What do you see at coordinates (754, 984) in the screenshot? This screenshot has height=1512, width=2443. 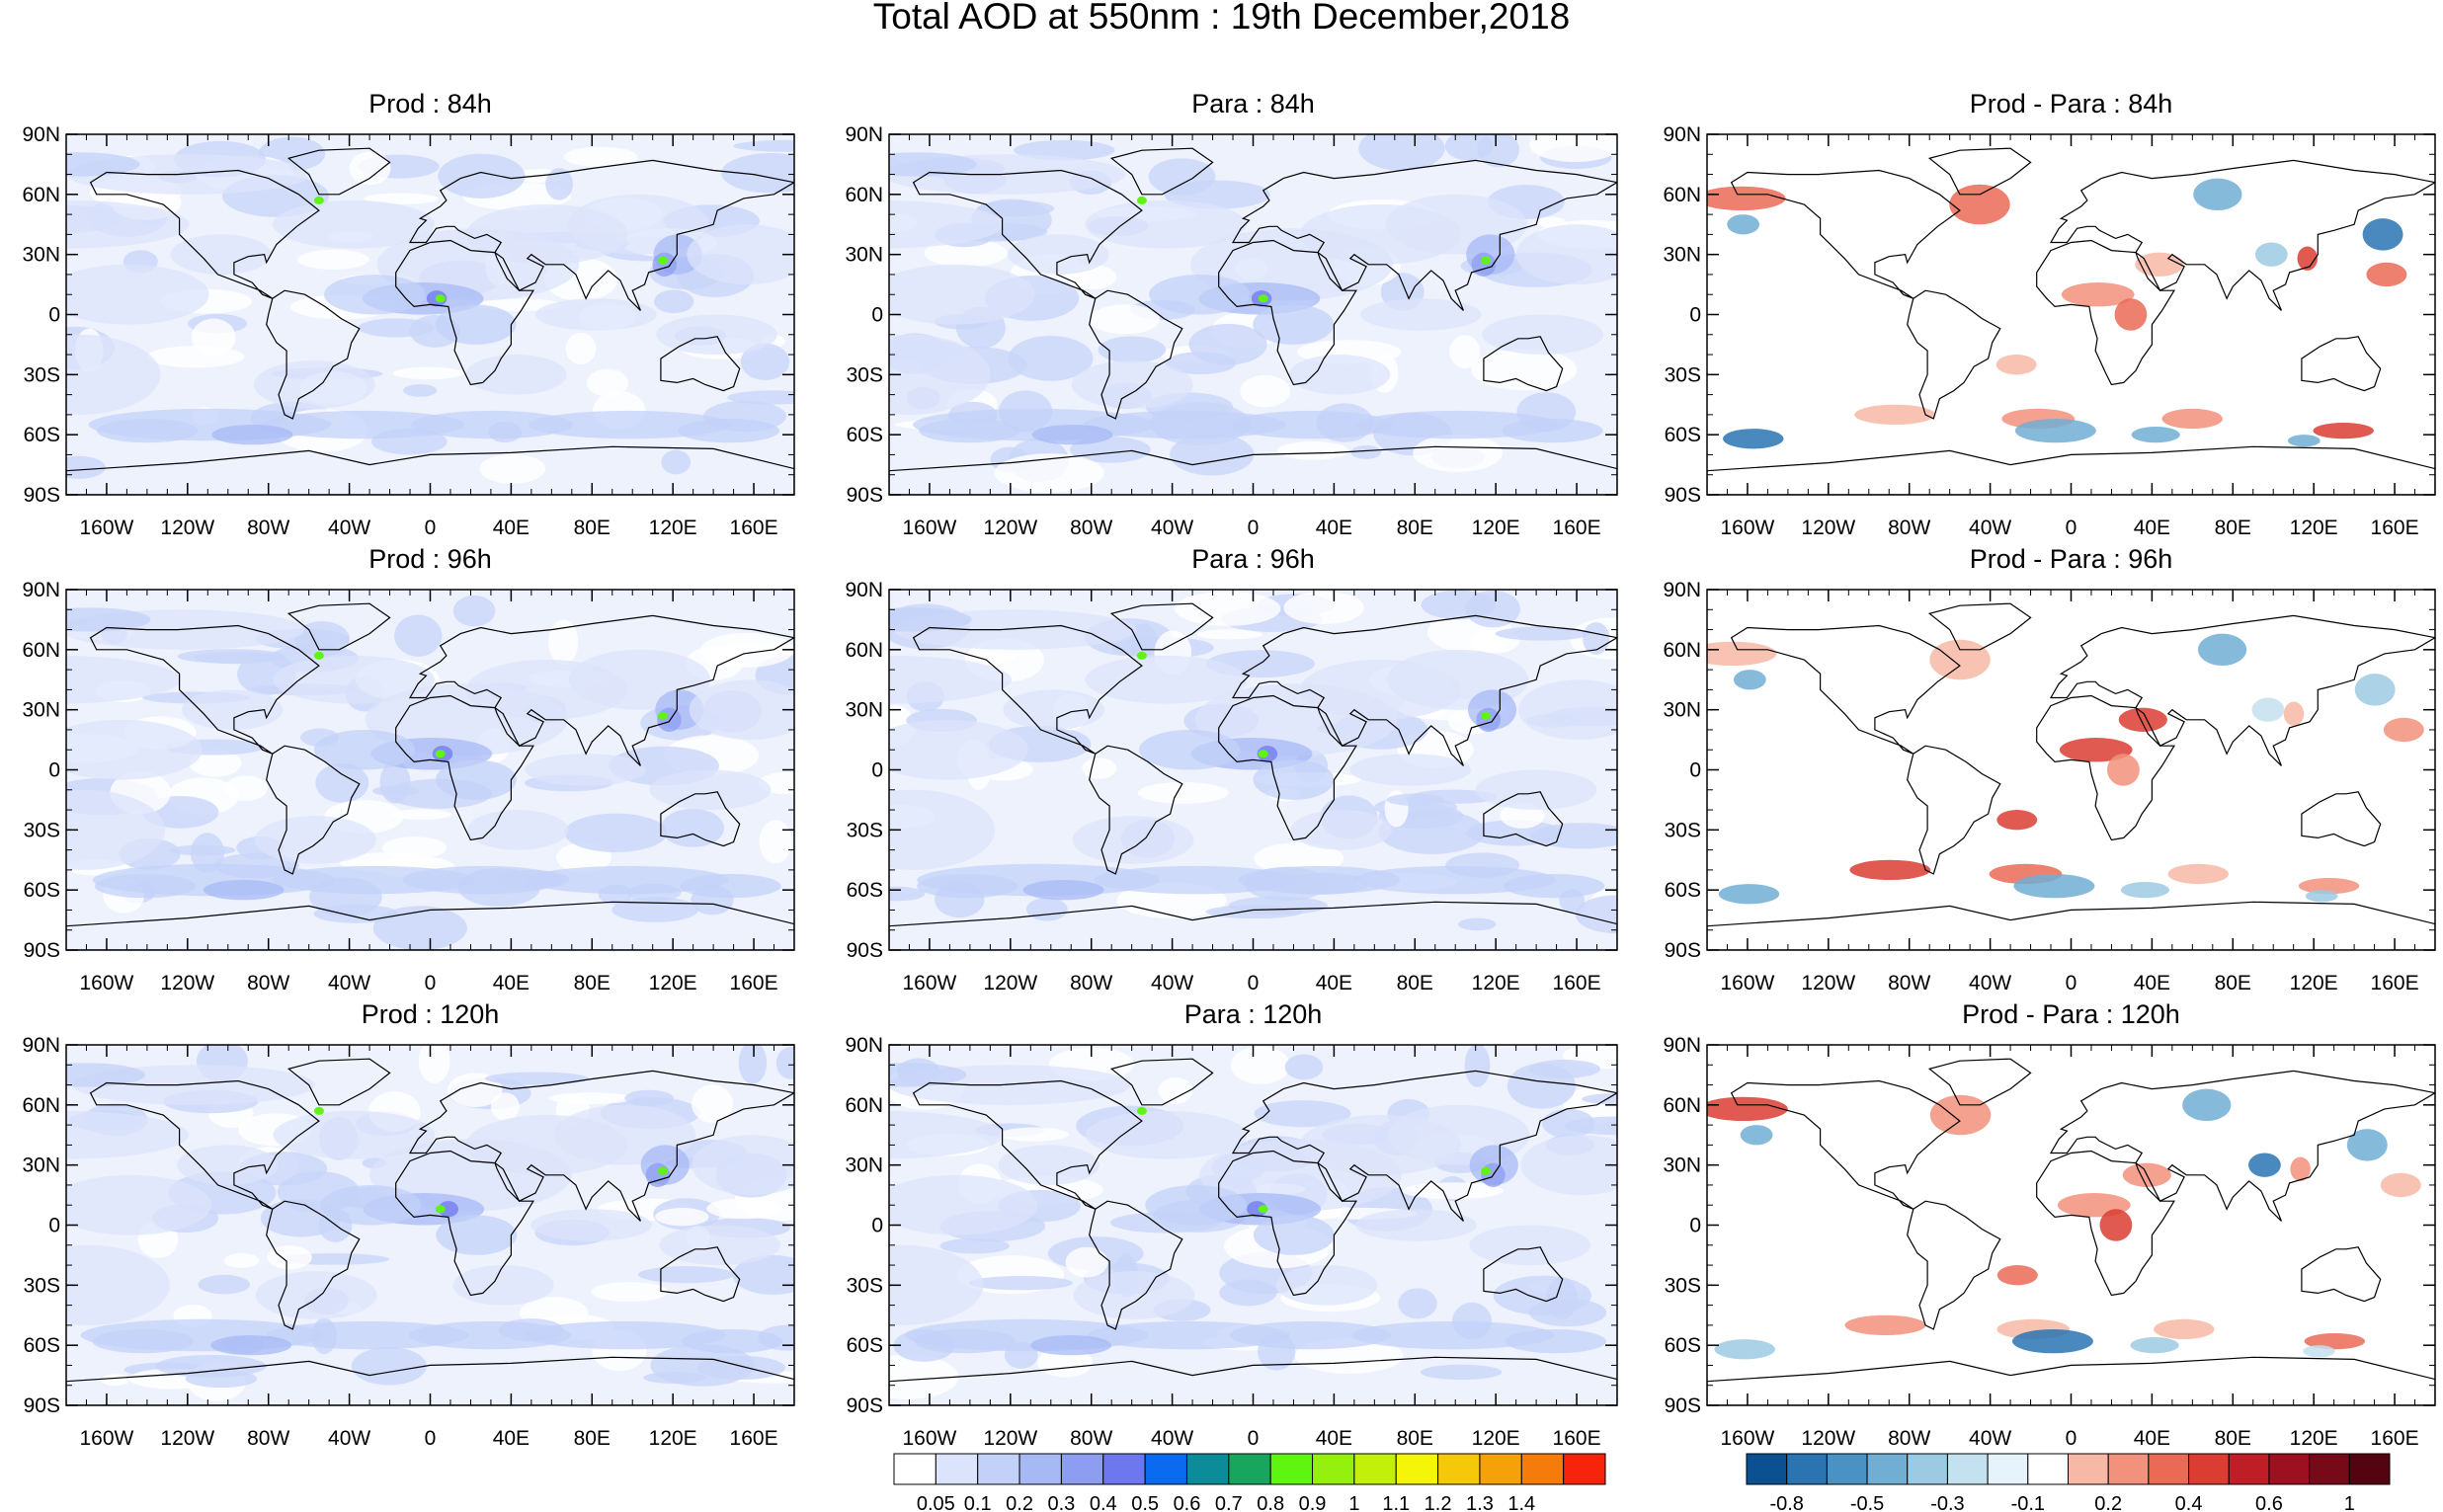 I see `lon-tick-label: 160E` at bounding box center [754, 984].